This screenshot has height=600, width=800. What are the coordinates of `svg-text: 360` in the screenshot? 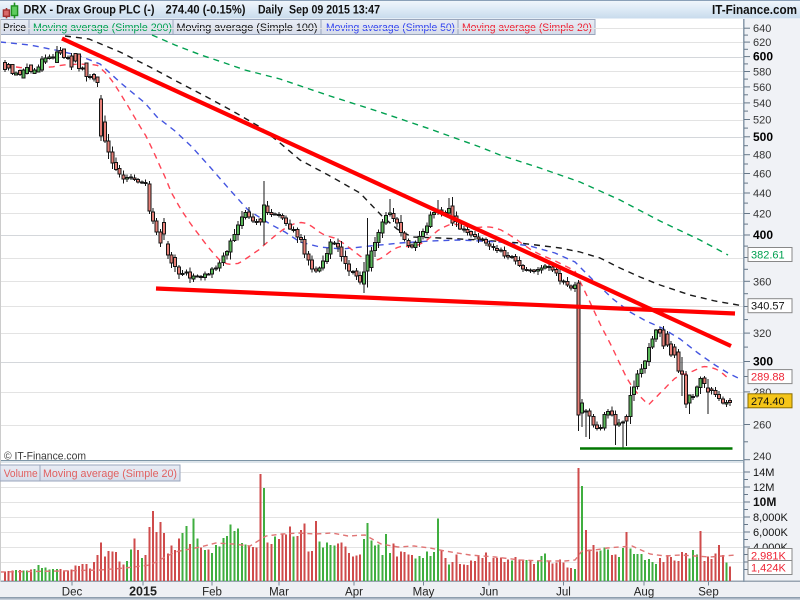 It's located at (762, 282).